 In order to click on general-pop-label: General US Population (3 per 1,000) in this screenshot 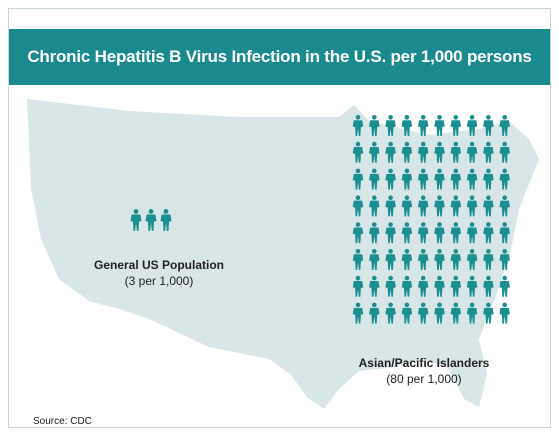, I will do `click(159, 273)`.